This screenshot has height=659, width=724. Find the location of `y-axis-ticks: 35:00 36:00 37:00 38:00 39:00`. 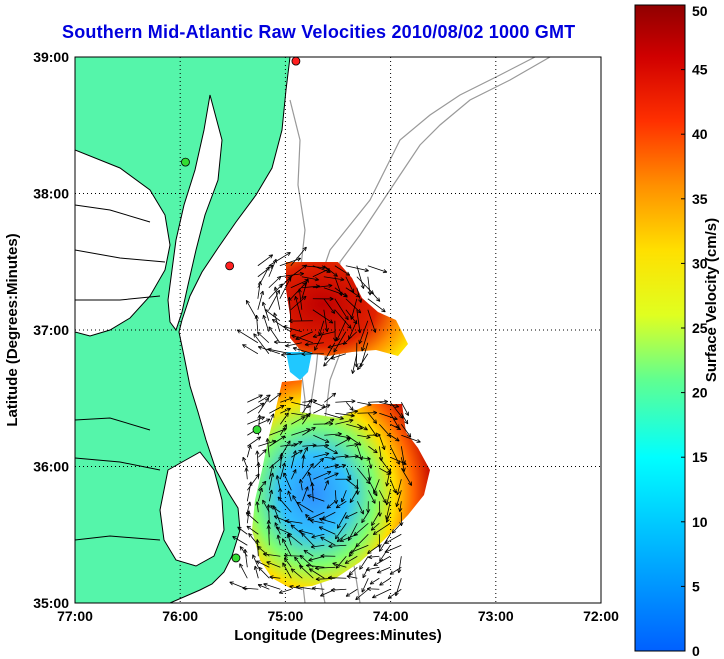

y-axis-ticks: 35:00 36:00 37:00 38:00 39:00 is located at coordinates (51, 330).